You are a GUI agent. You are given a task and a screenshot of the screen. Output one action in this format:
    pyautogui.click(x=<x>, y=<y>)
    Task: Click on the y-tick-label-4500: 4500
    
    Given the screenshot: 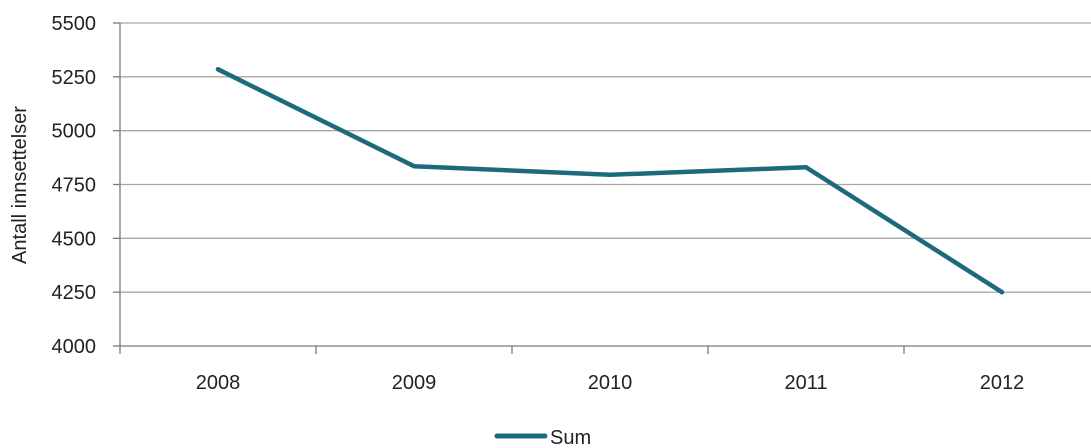 What is the action you would take?
    pyautogui.click(x=74, y=239)
    